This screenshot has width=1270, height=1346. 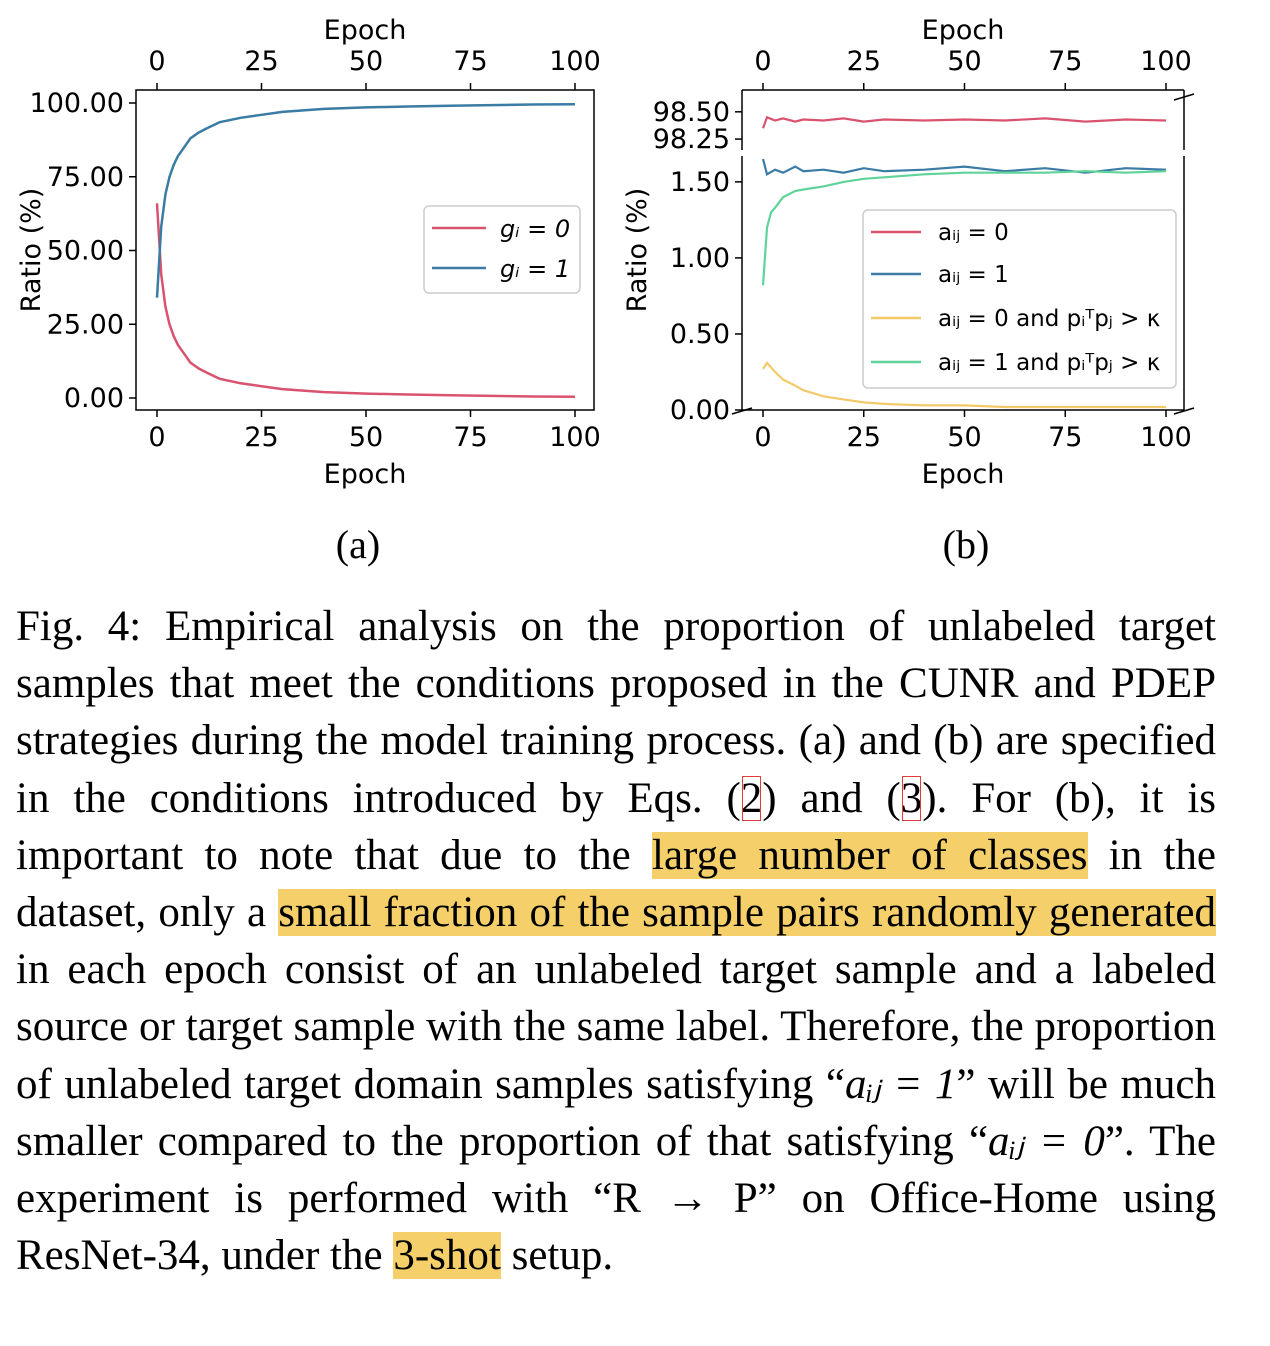 What do you see at coordinates (1046, 1141) in the screenshot?
I see `math-aij-equals-0: aᵢⱼ = 0` at bounding box center [1046, 1141].